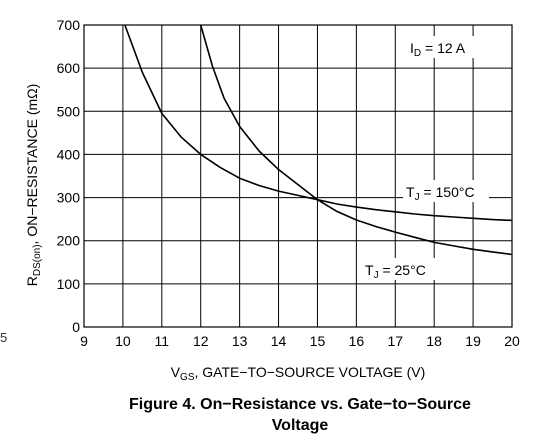  Describe the element at coordinates (69, 176) in the screenshot. I see `y-tick-labels: 0 100 200 300 400 500 600 700` at that location.